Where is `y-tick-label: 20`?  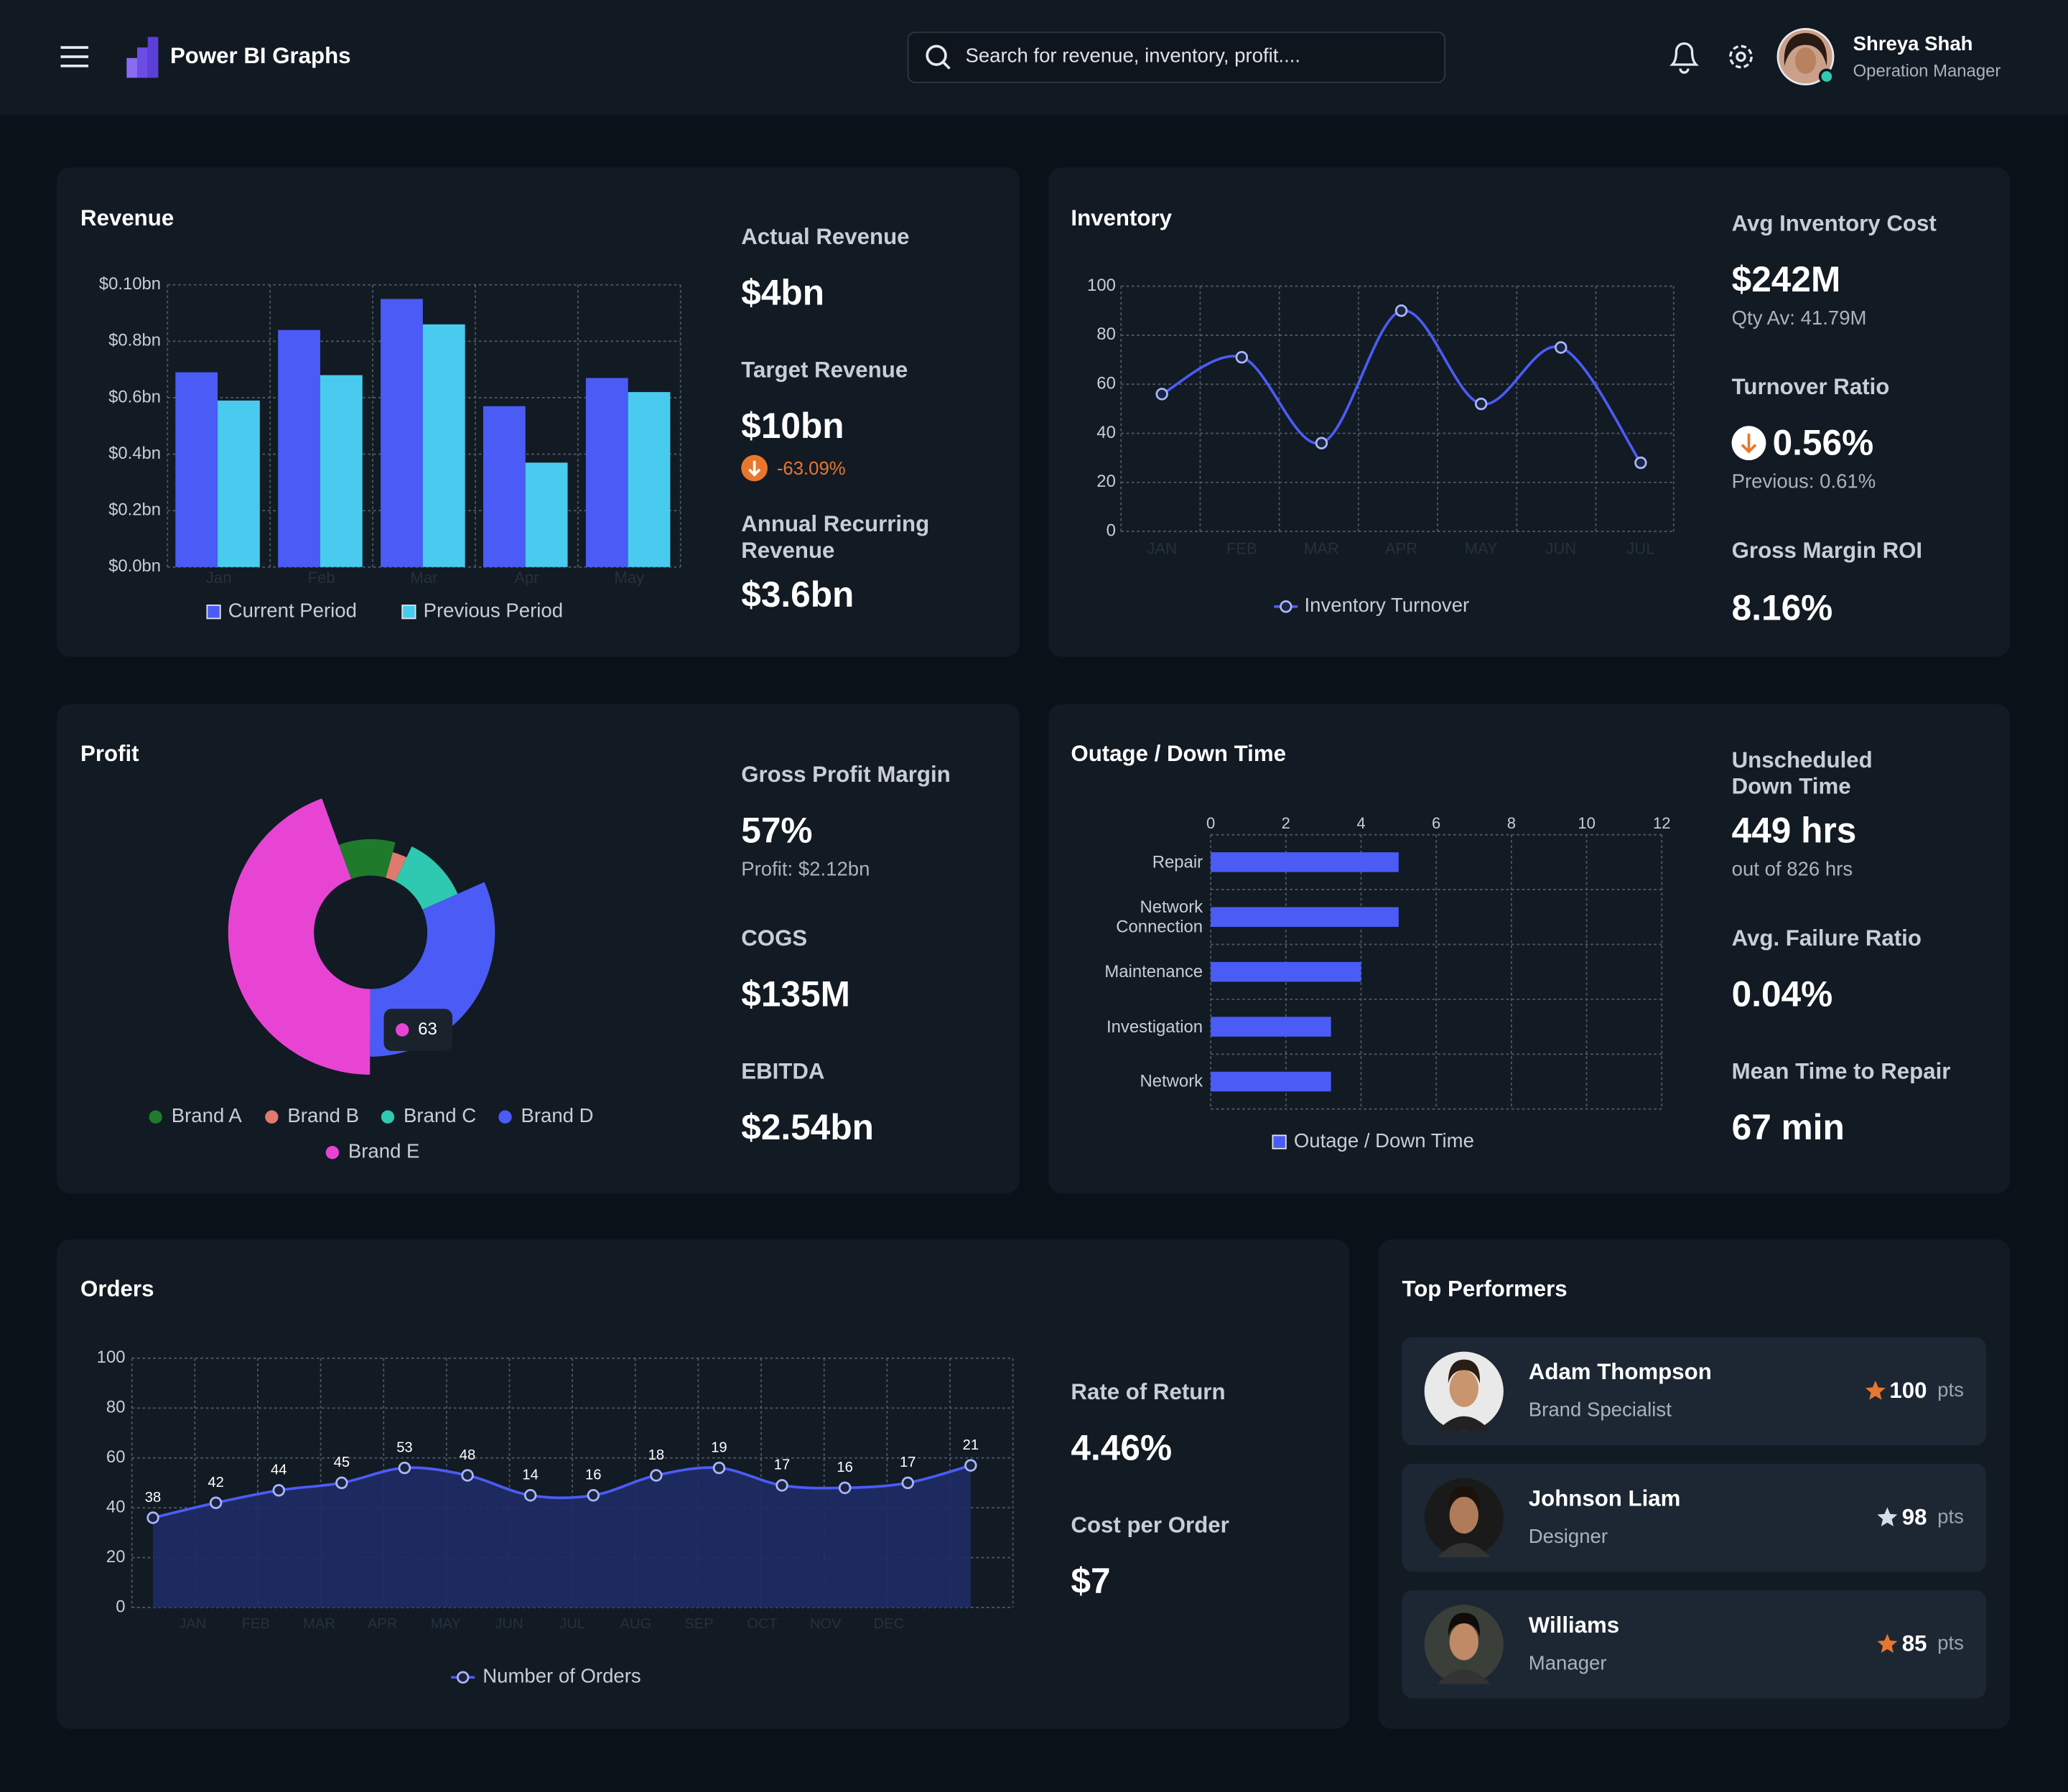
y-tick-label: 20 is located at coordinates (116, 1557).